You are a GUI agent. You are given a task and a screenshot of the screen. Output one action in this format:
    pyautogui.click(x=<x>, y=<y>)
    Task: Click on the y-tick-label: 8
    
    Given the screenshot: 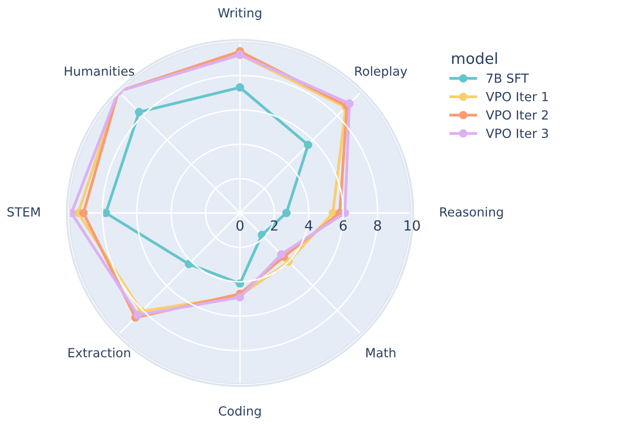 What is the action you would take?
    pyautogui.click(x=378, y=225)
    